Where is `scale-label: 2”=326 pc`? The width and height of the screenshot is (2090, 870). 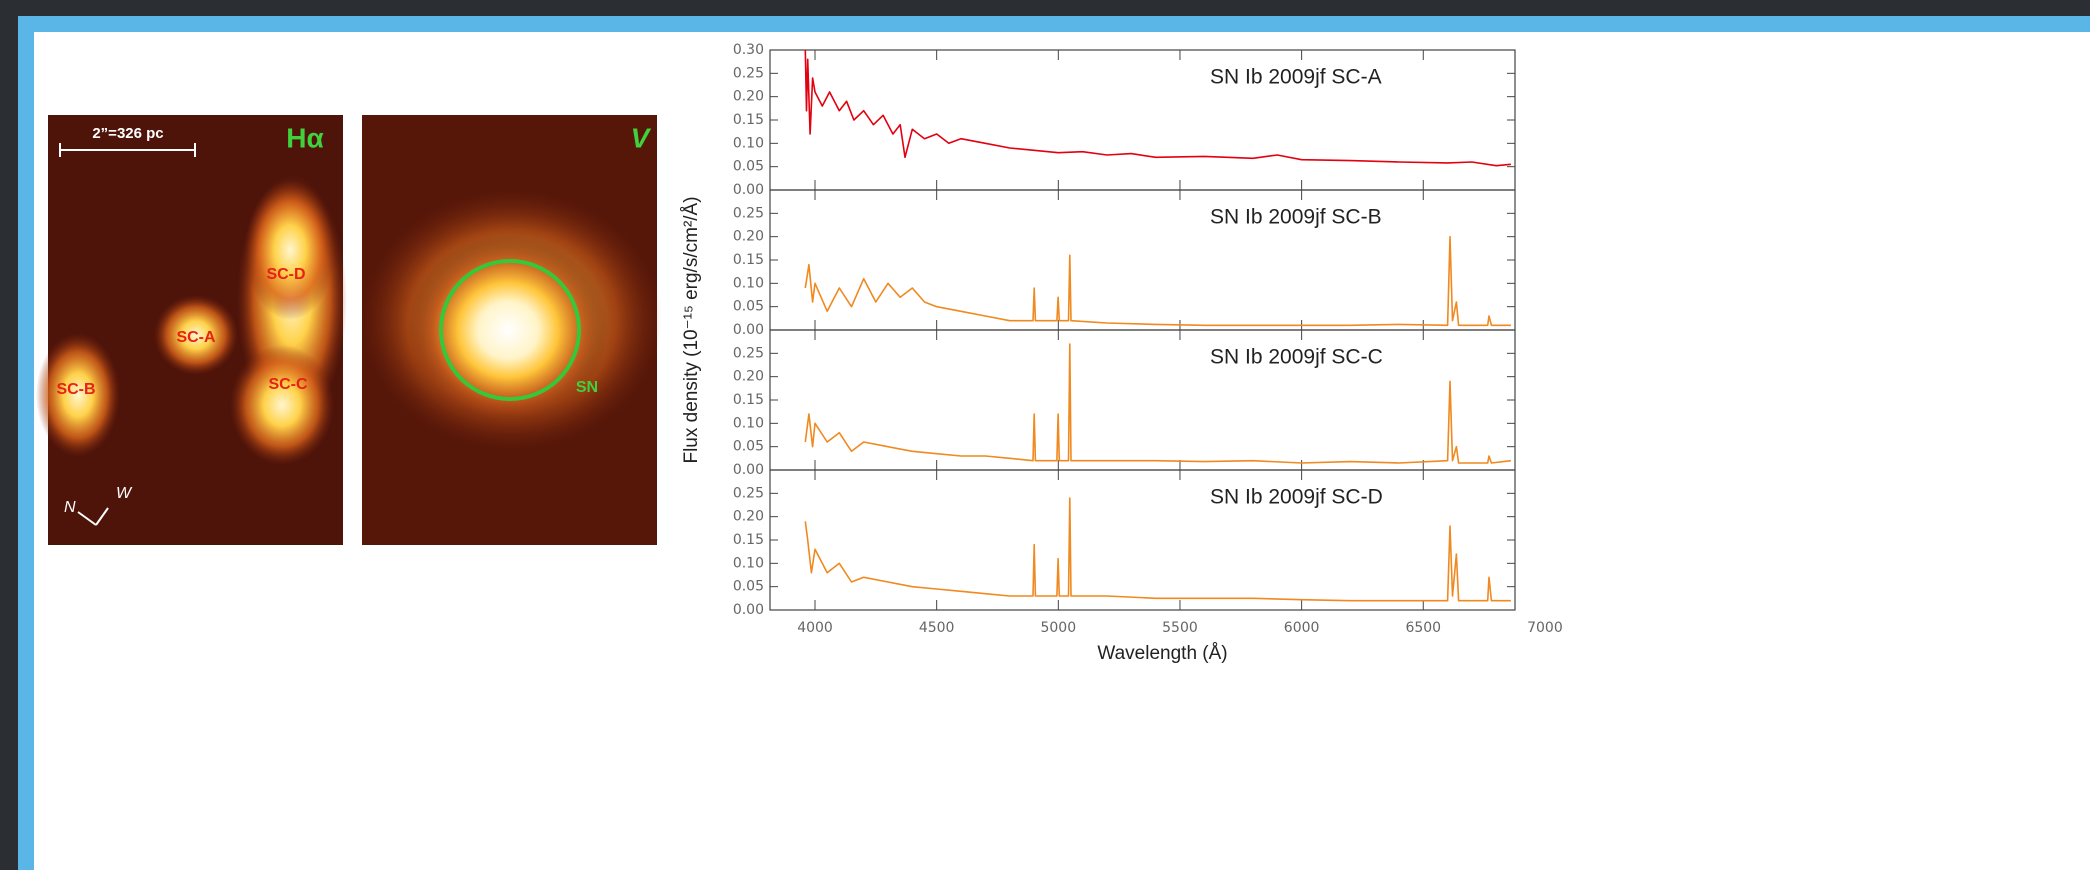 scale-label: 2”=326 pc is located at coordinates (127, 133).